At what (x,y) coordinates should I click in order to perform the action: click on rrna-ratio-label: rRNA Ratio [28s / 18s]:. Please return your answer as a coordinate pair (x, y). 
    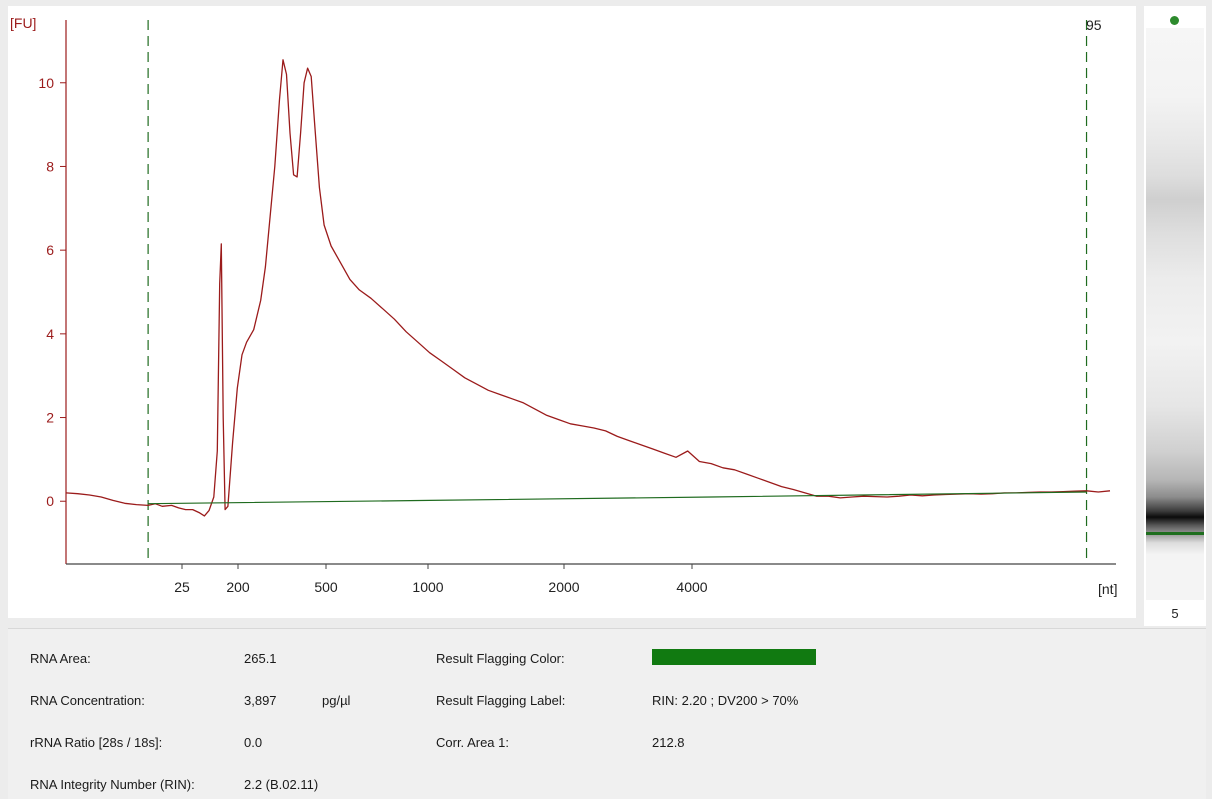
    Looking at the image, I should click on (96, 742).